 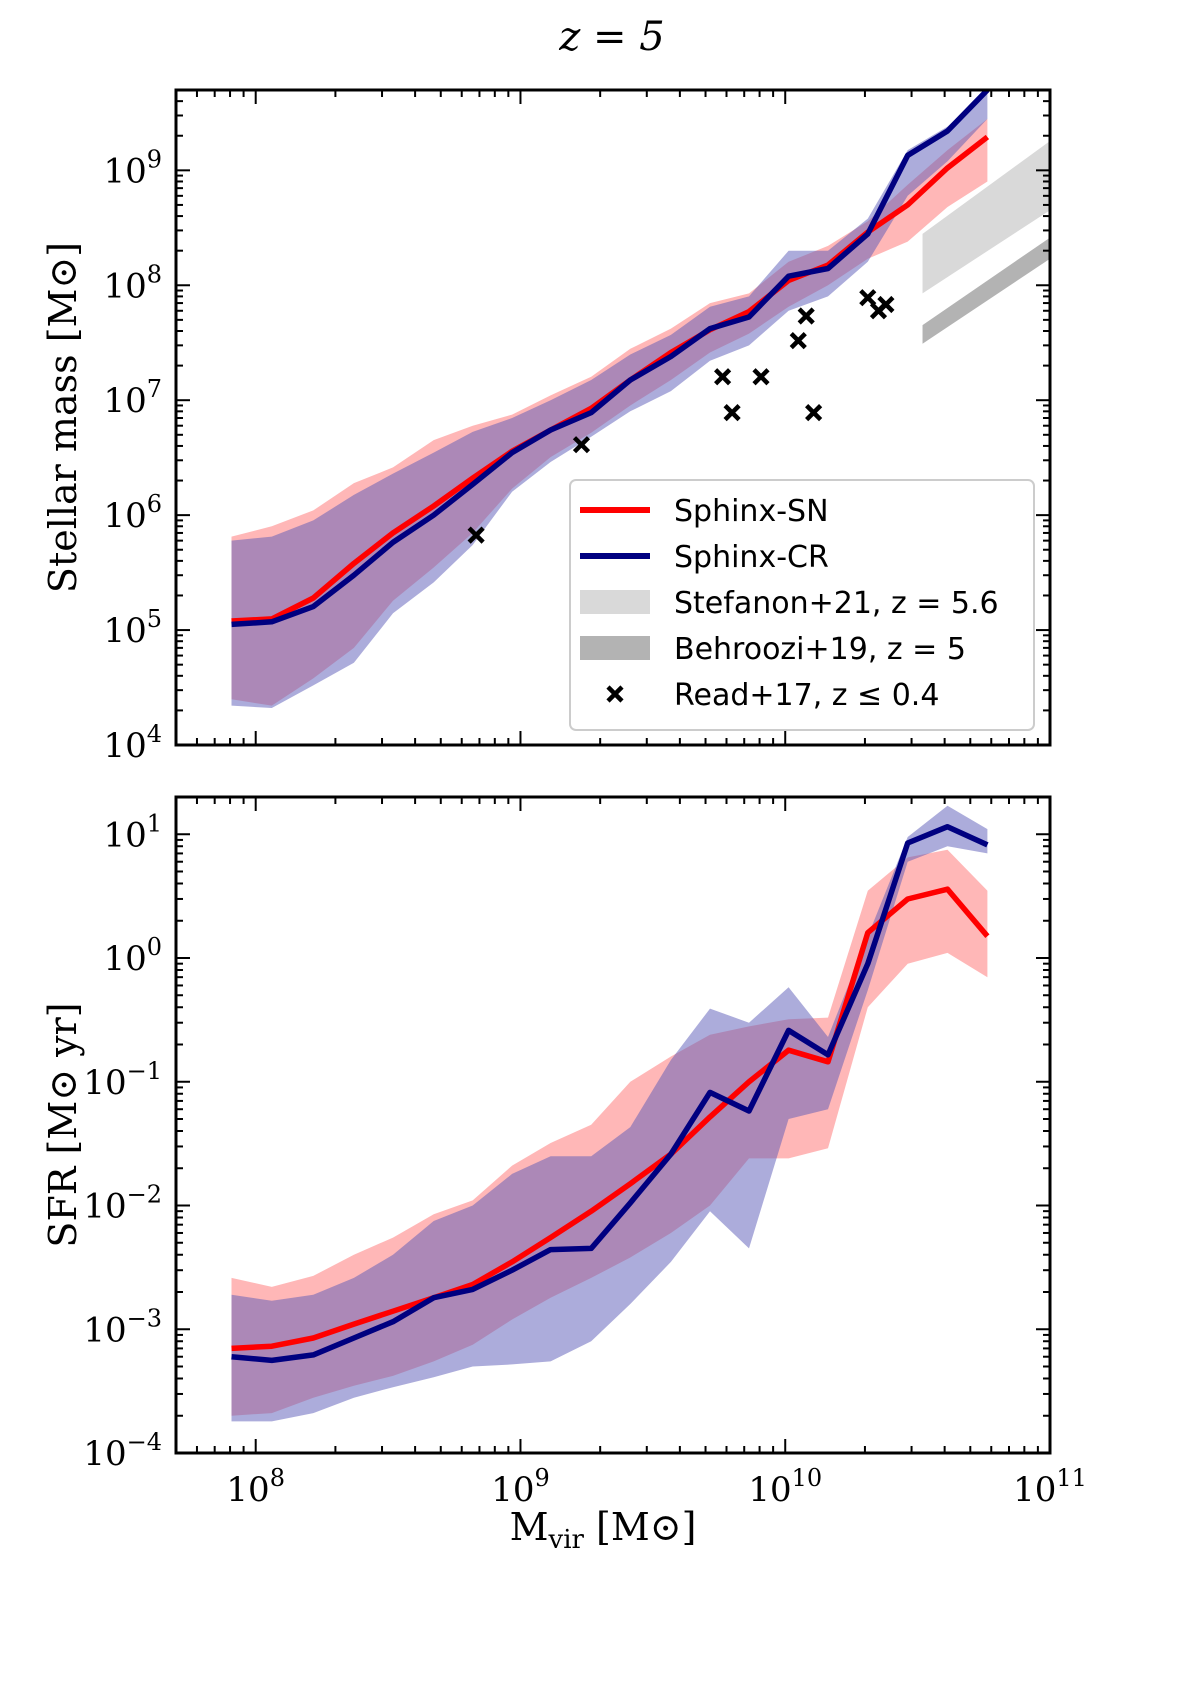 What do you see at coordinates (132, 398) in the screenshot?
I see `y-tick-label: 10⁷` at bounding box center [132, 398].